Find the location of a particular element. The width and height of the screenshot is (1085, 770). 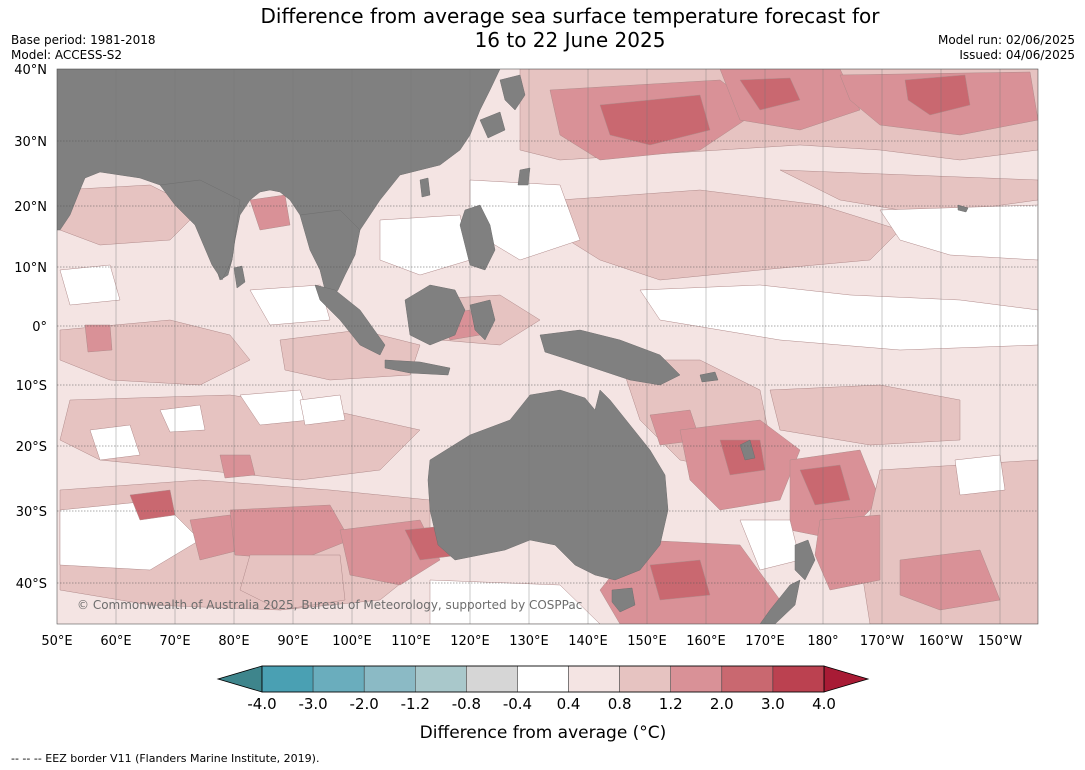

colorbar-tick-label: 0.8 is located at coordinates (620, 704).